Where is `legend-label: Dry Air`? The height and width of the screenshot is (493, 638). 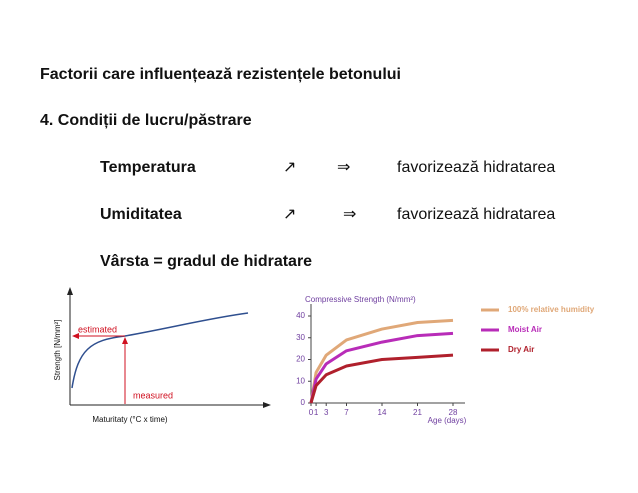
legend-label: Dry Air is located at coordinates (521, 349).